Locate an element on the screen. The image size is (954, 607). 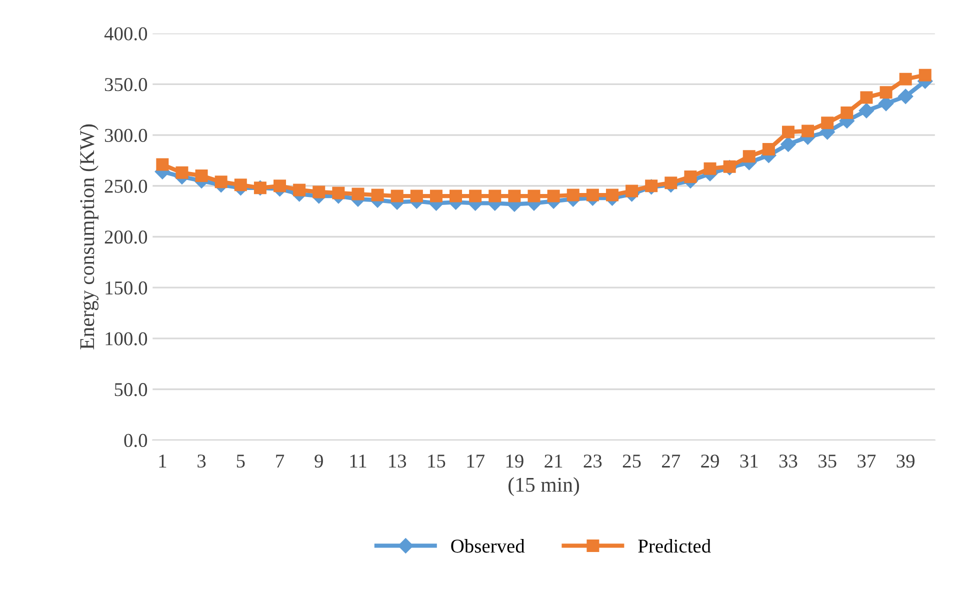
y-tick-label: 350.0 is located at coordinates (126, 85).